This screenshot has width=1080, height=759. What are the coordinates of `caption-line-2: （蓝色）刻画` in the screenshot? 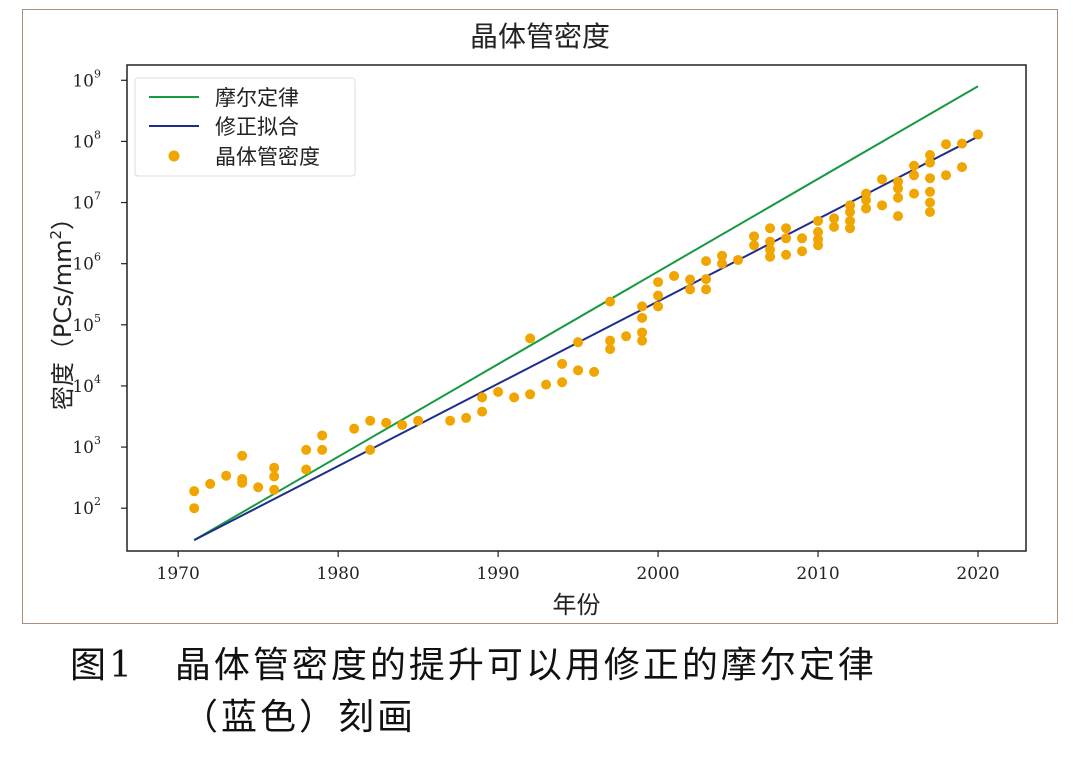 It's located at (299, 717).